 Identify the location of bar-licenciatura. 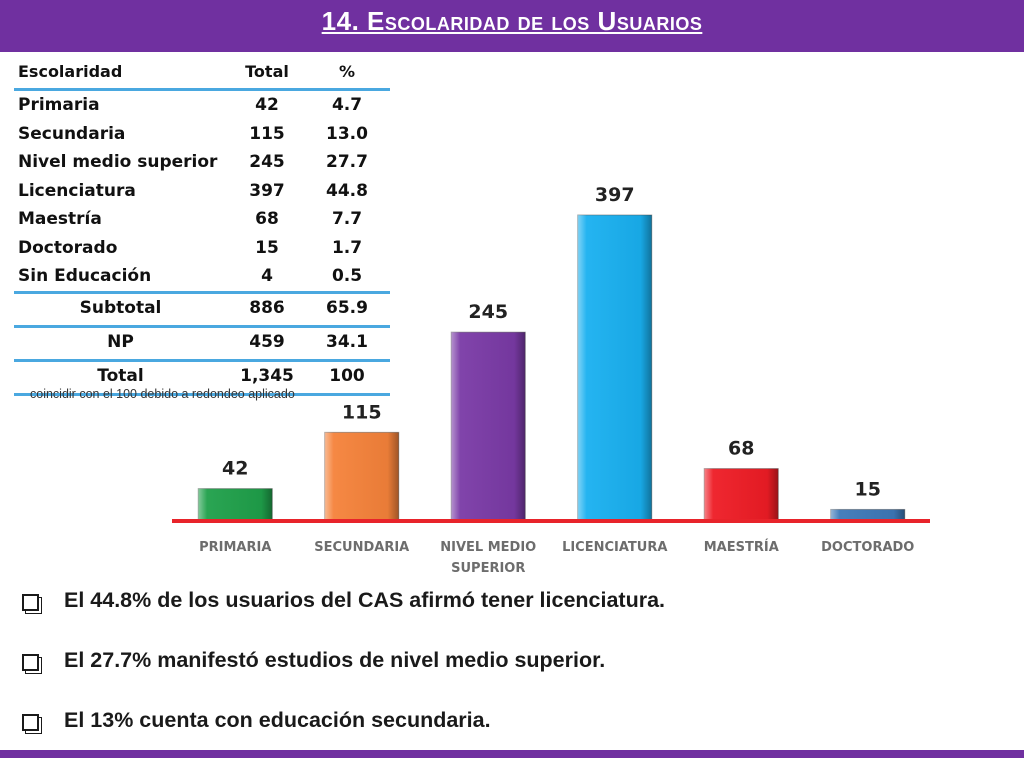
(615, 368).